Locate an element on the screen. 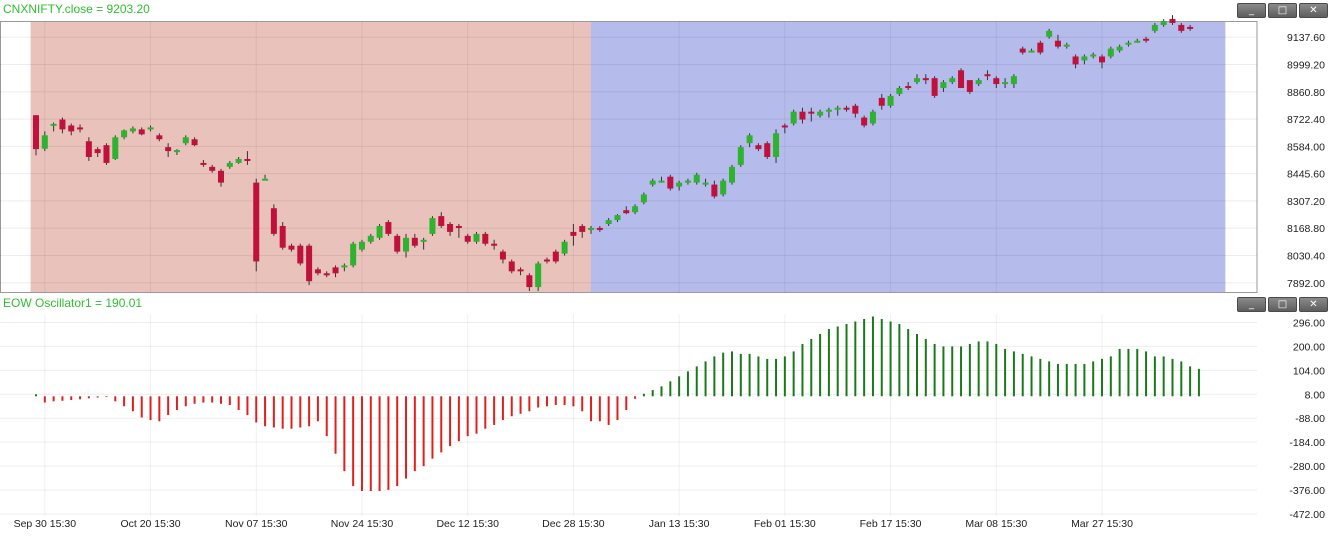 The width and height of the screenshot is (1331, 543). x-tick-label: Oct 20 15:30 is located at coordinates (150, 524).